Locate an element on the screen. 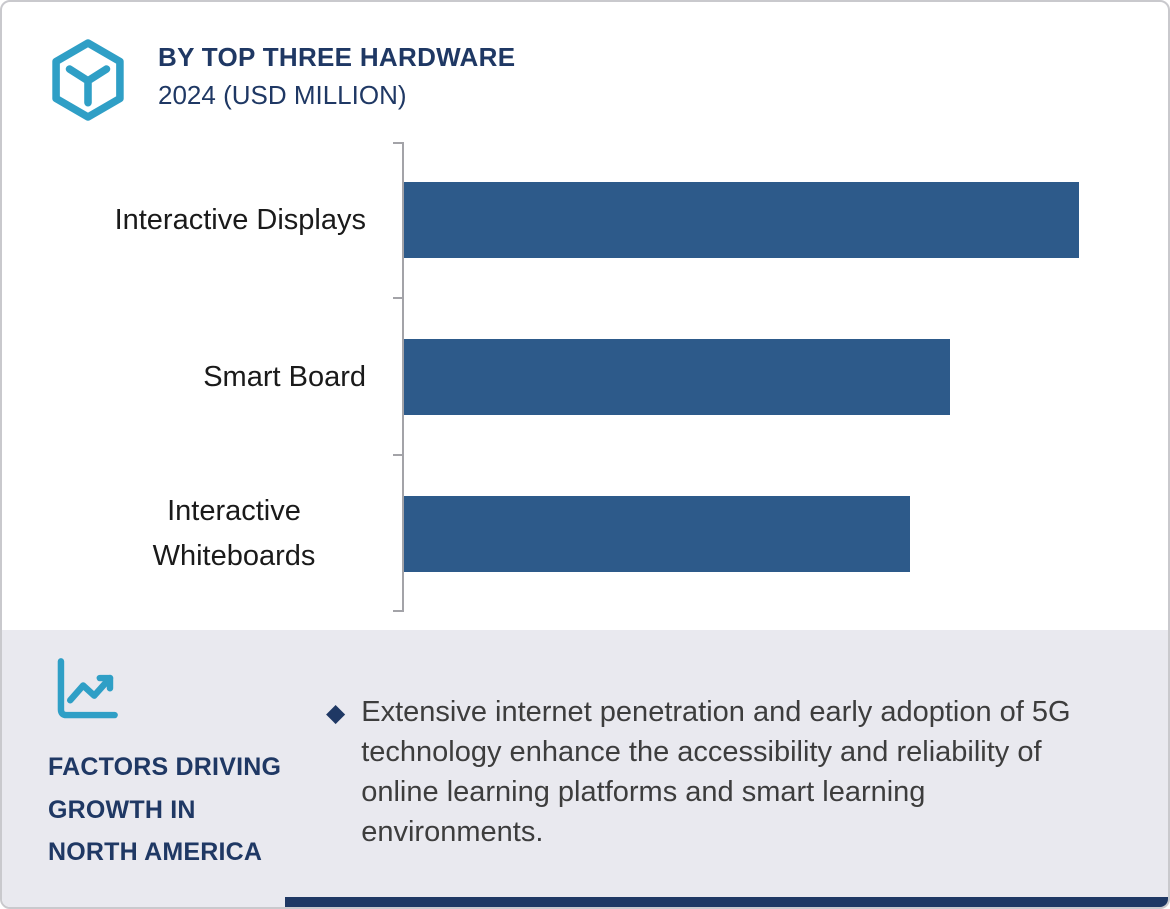 This screenshot has height=909, width=1170. chart-header: BY TOP THREE HARDWARE 2024 (USD MILLION) is located at coordinates (585, 62).